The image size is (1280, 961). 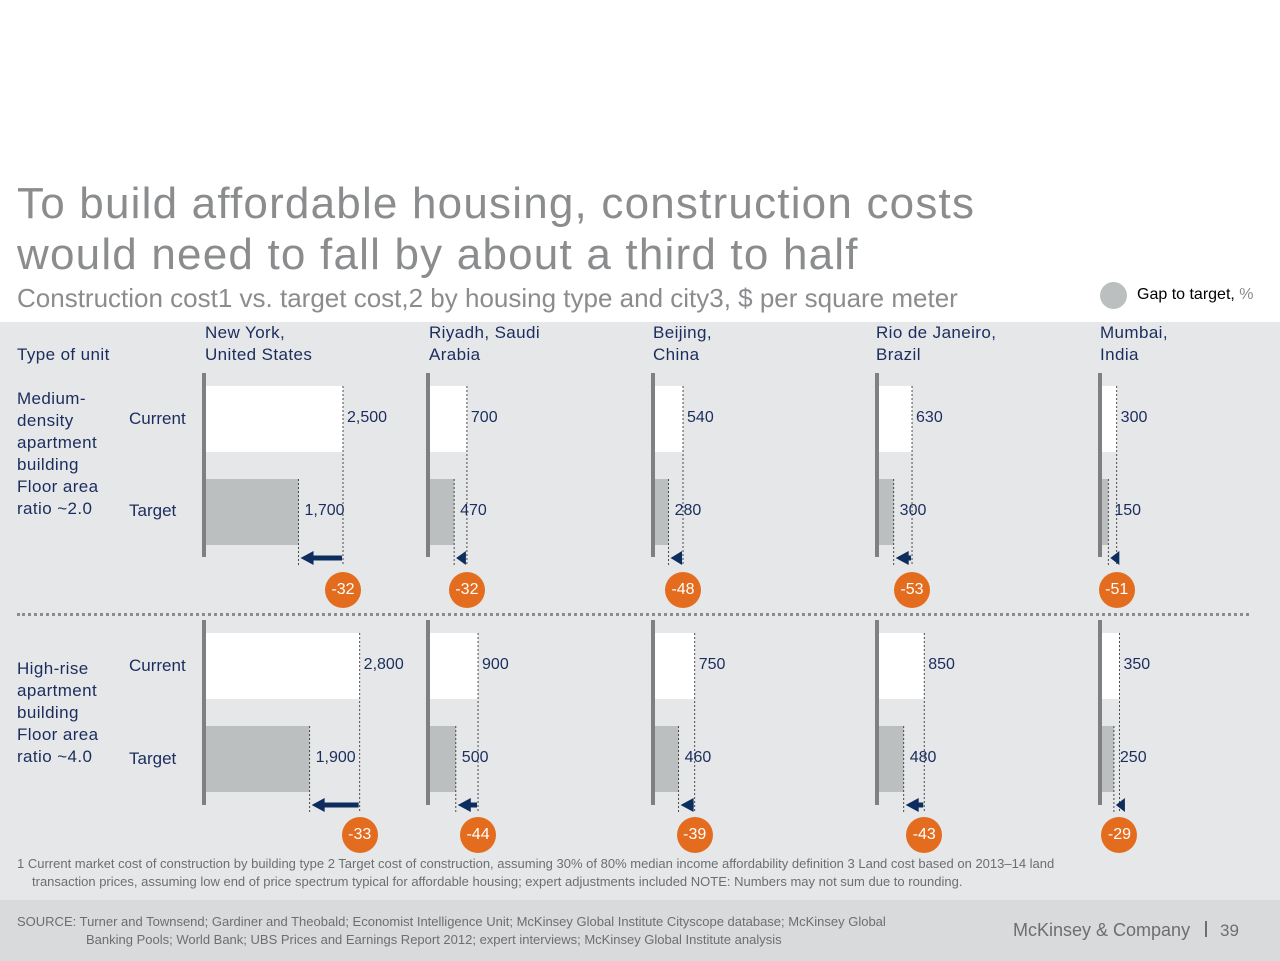 I want to click on label-target-riyadh-g1: 470, so click(x=473, y=510).